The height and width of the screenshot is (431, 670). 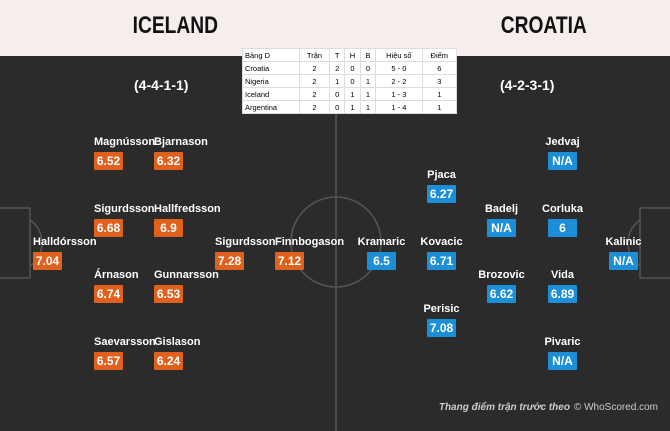 I want to click on player-name: Vida, so click(x=562, y=275).